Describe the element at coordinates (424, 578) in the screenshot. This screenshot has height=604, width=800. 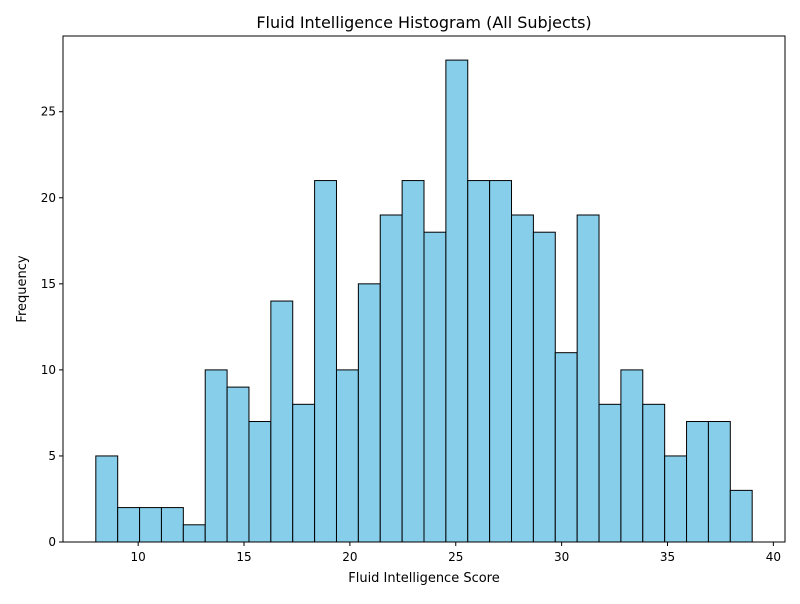
I see `x-axis-label: Fluid Intelligence Score` at that location.